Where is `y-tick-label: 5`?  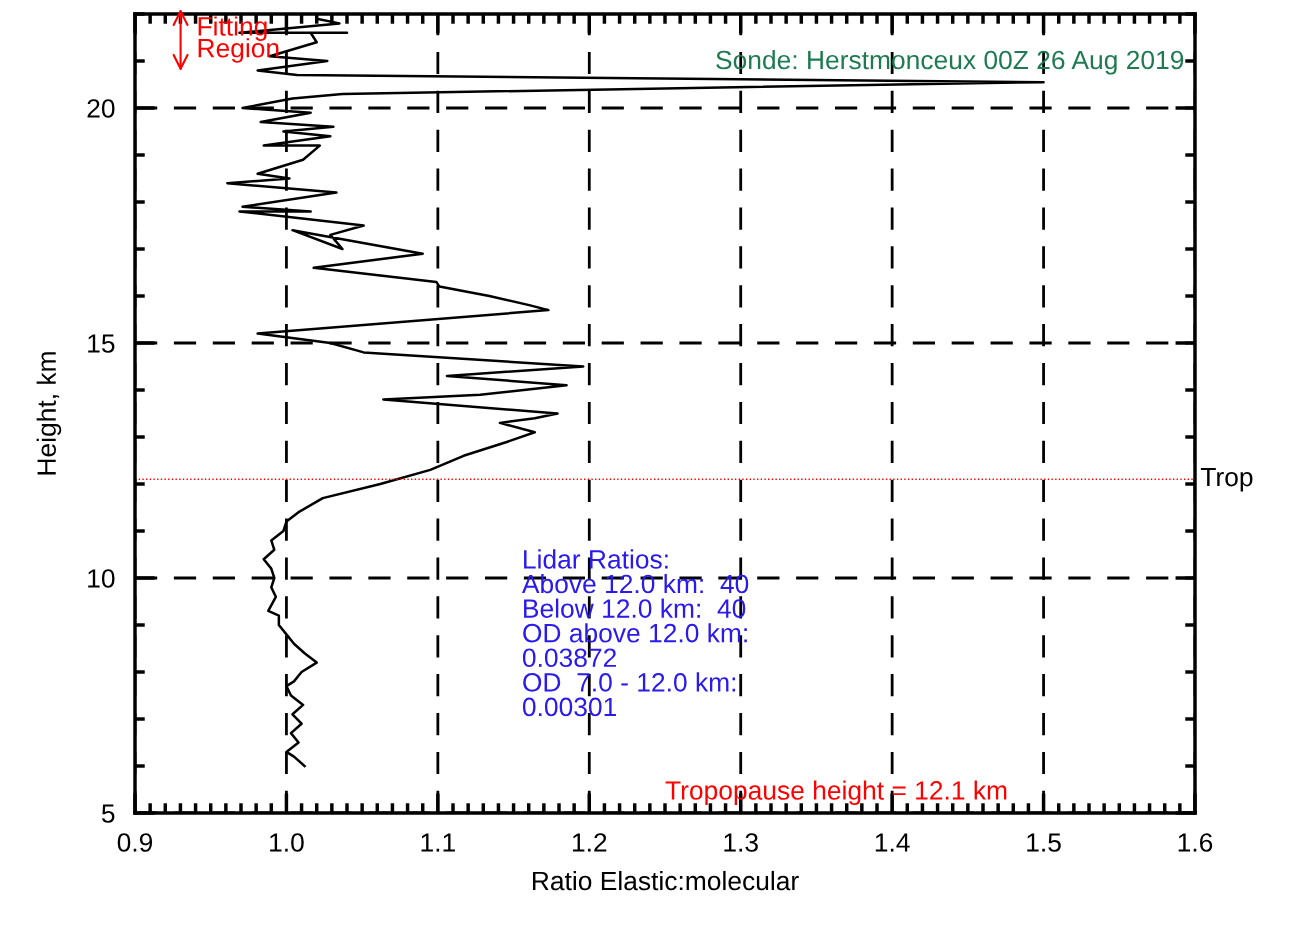
y-tick-label: 5 is located at coordinates (108, 813).